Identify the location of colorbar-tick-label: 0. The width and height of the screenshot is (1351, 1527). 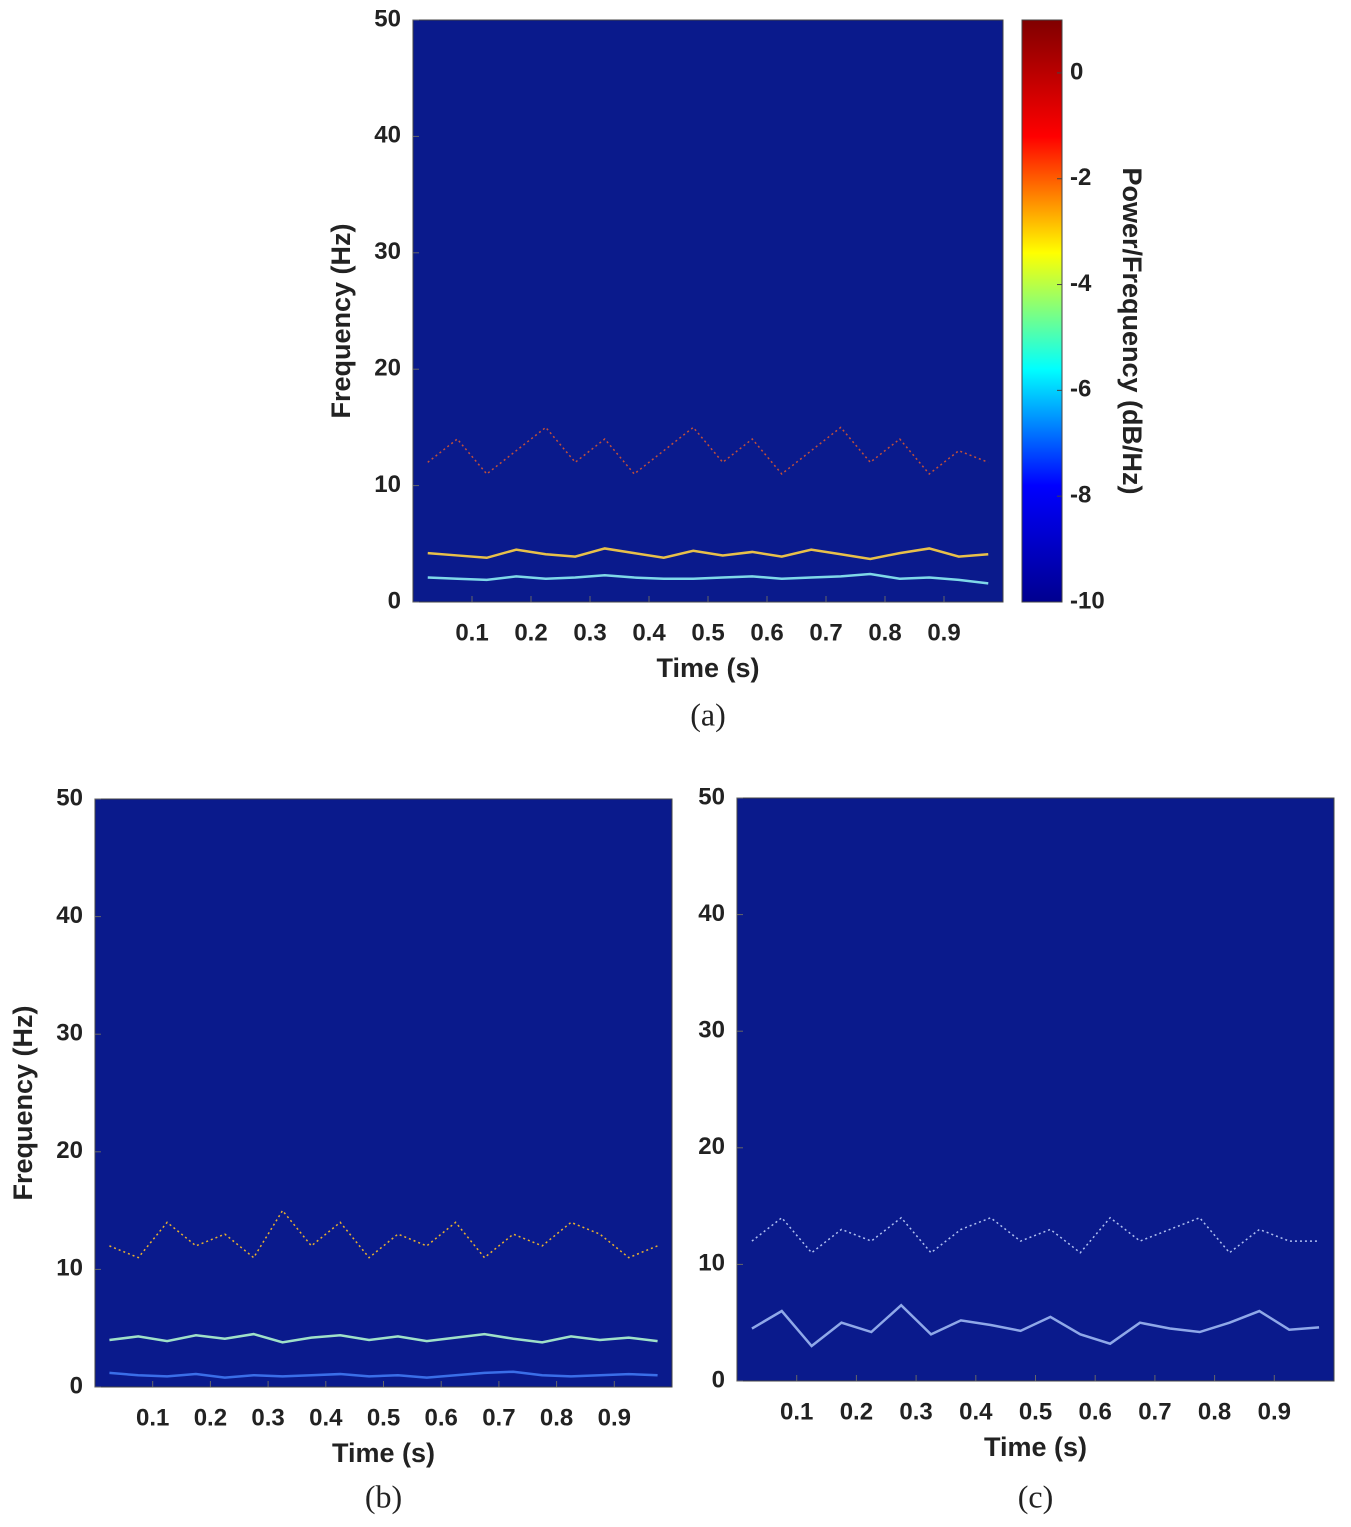
(1076, 71).